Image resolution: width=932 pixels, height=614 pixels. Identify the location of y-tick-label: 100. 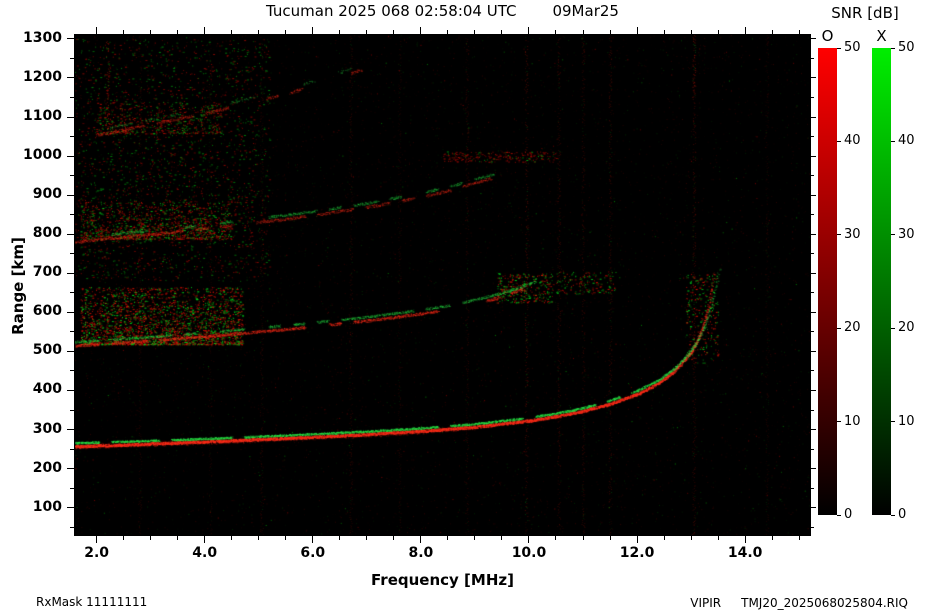
(47, 506).